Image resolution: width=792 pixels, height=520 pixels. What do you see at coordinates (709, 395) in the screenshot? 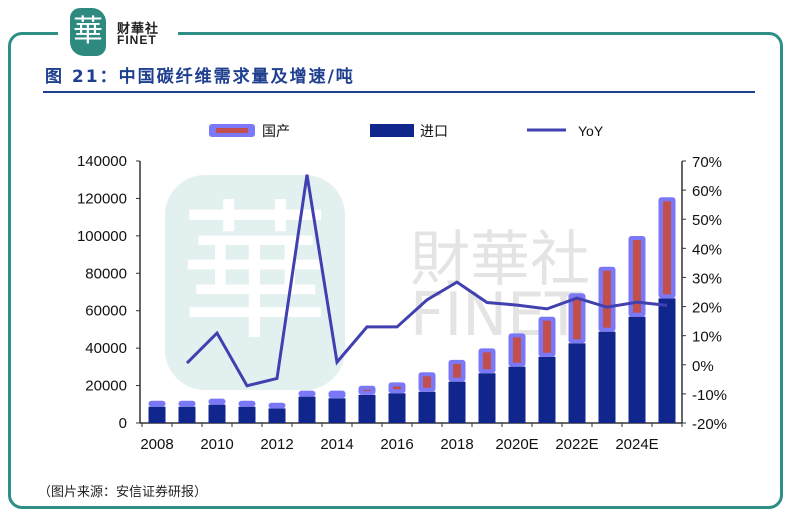
I see `right-tick-label: -10%` at bounding box center [709, 395].